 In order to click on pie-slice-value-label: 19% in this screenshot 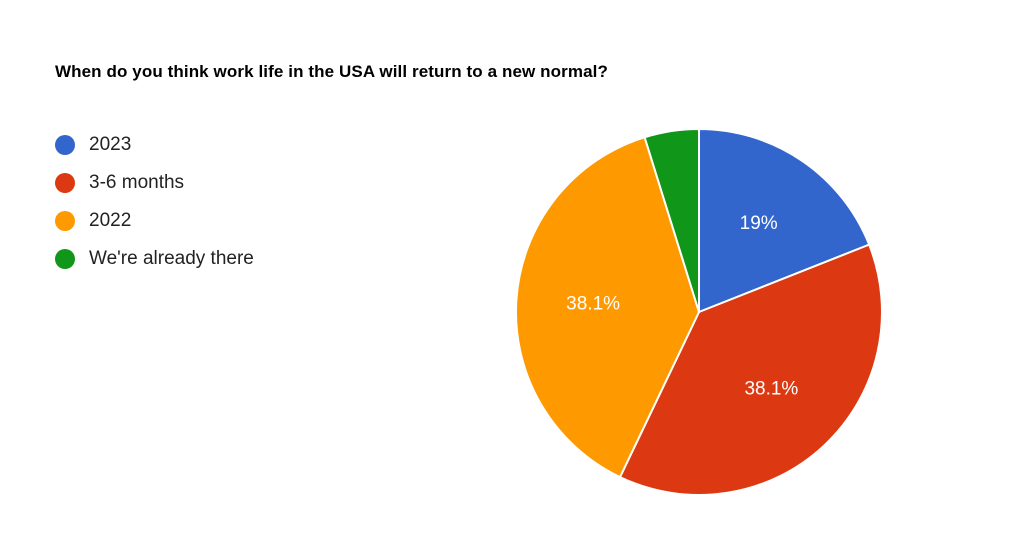, I will do `click(759, 223)`.